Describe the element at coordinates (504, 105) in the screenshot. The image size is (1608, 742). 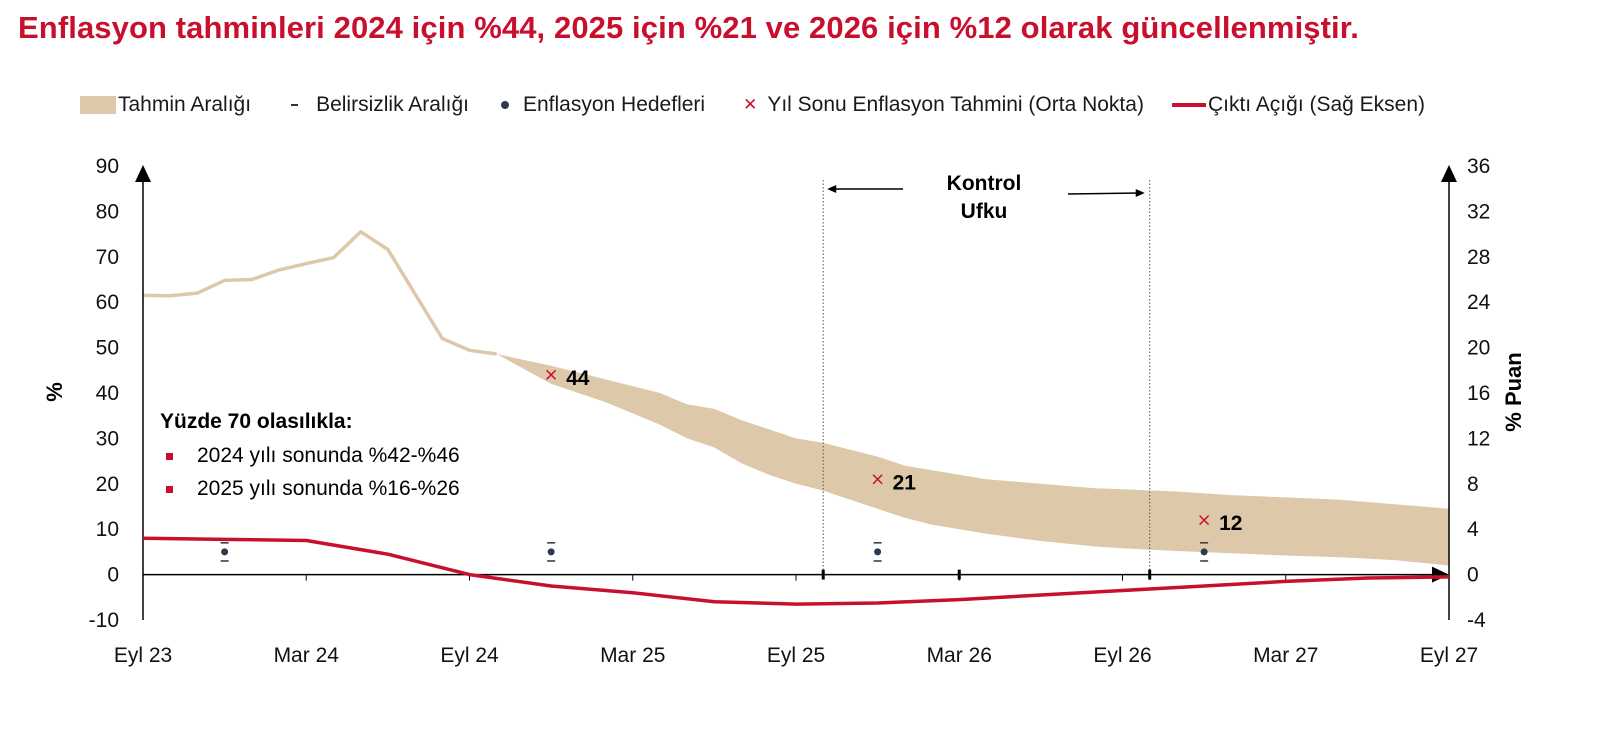
I see `dot-swatch` at that location.